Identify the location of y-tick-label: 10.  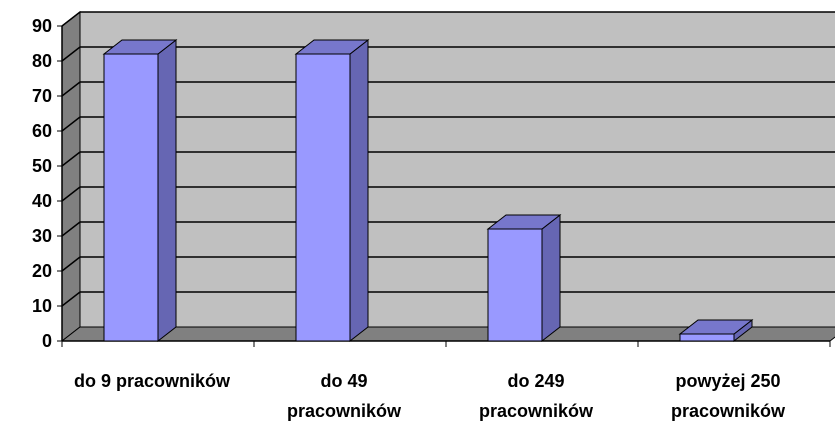
(42, 306).